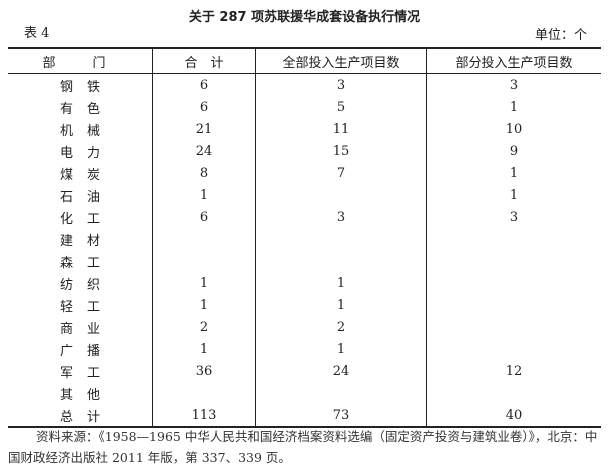 The image size is (609, 468). Describe the element at coordinates (86, 153) in the screenshot. I see `cell-department: 电力` at that location.